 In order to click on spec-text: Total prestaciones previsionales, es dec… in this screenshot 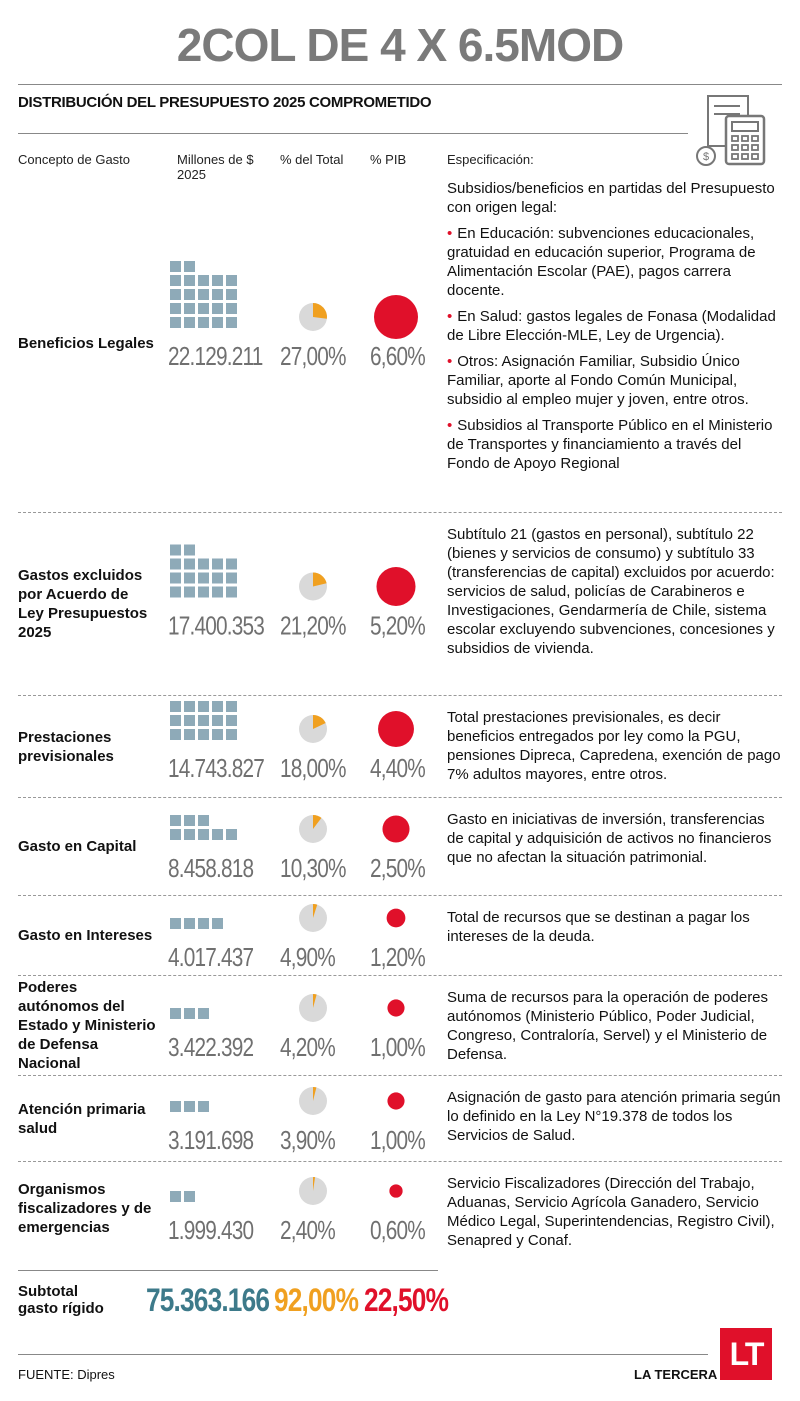, I will do `click(614, 746)`.